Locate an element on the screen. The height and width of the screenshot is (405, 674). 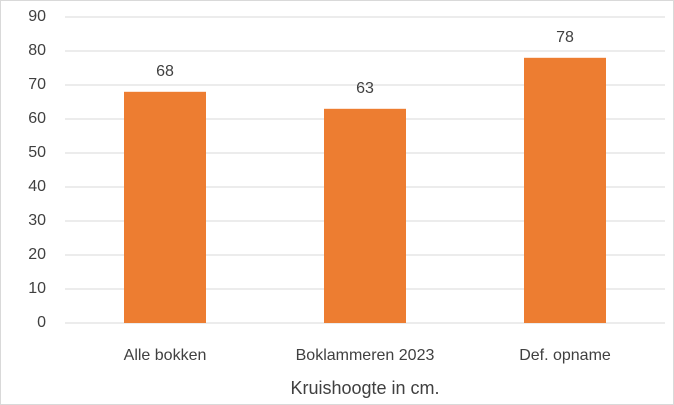
y-tick-label: 60 is located at coordinates (37, 118).